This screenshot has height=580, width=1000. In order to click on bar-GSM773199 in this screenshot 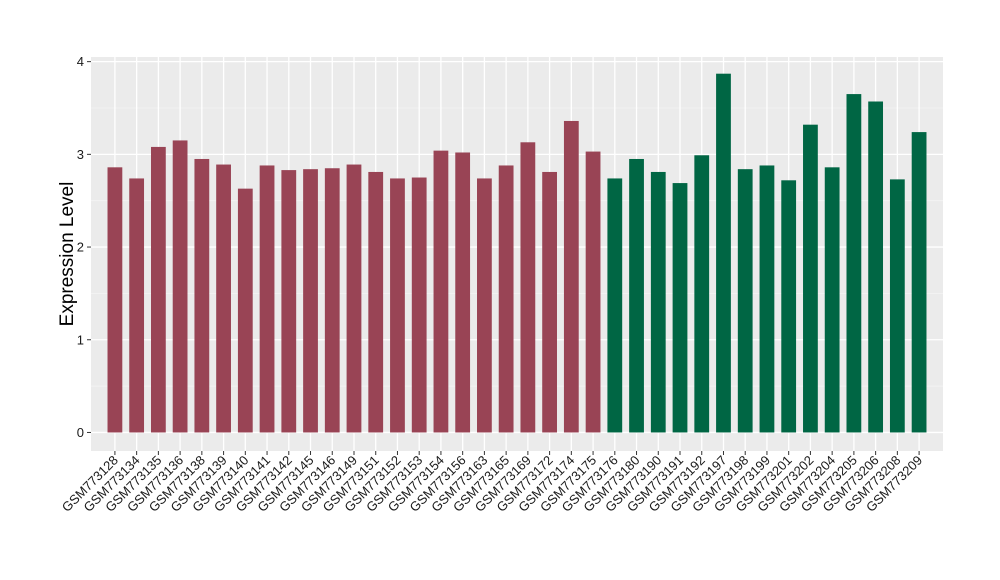, I will do `click(767, 299)`.